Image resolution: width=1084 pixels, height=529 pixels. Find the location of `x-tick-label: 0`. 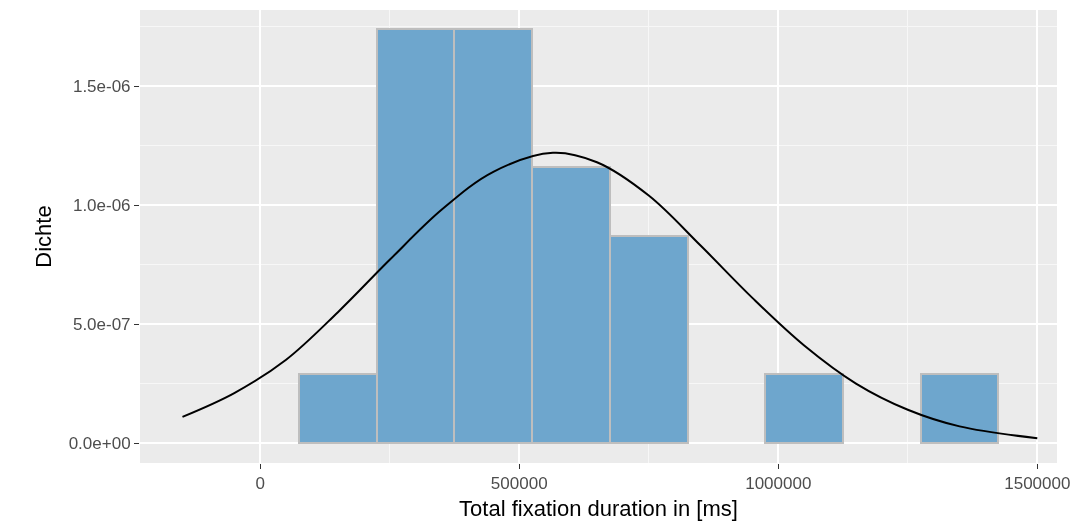

x-tick-label: 0 is located at coordinates (260, 484).